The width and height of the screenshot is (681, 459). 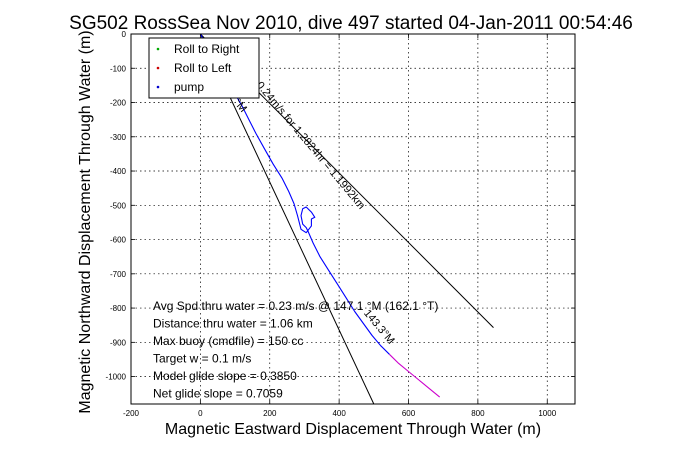 What do you see at coordinates (118, 68) in the screenshot?
I see `y-tick-label: -100` at bounding box center [118, 68].